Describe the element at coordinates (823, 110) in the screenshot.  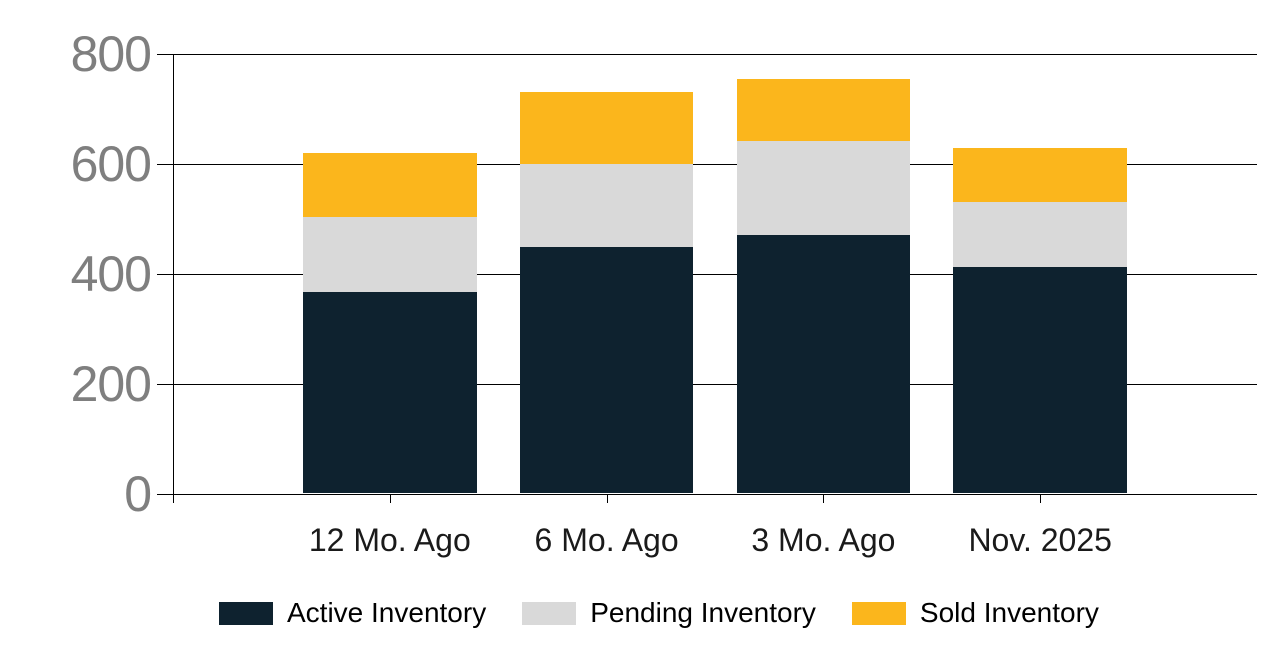
I see `bar-3-mo-ago-sold-inventory` at that location.